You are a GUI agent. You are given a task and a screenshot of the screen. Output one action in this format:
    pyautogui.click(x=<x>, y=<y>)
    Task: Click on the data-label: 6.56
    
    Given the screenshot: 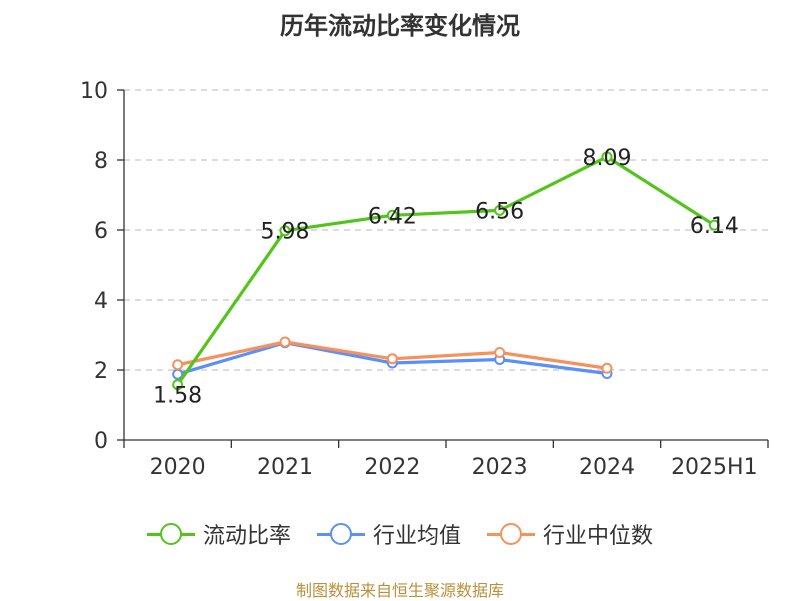 What is the action you would take?
    pyautogui.click(x=499, y=211)
    